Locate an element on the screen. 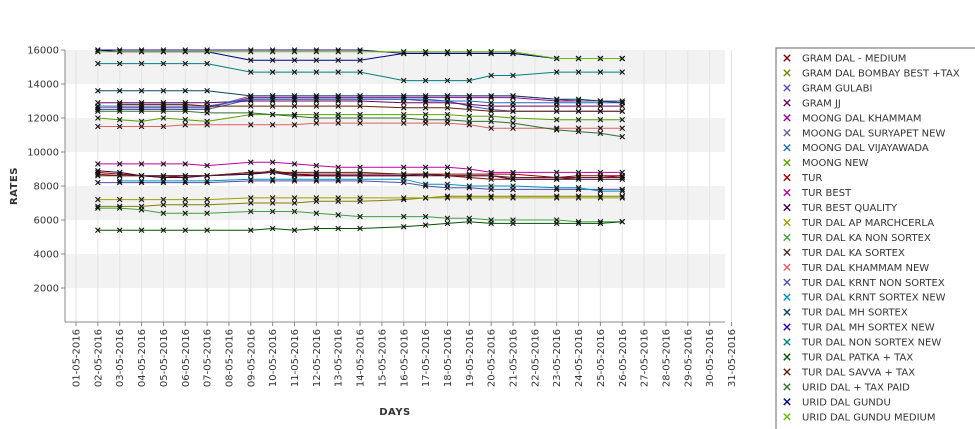 Image resolution: width=975 pixels, height=429 pixels. legend-label: TUR DAL KHAMMAM NEW is located at coordinates (865, 268).